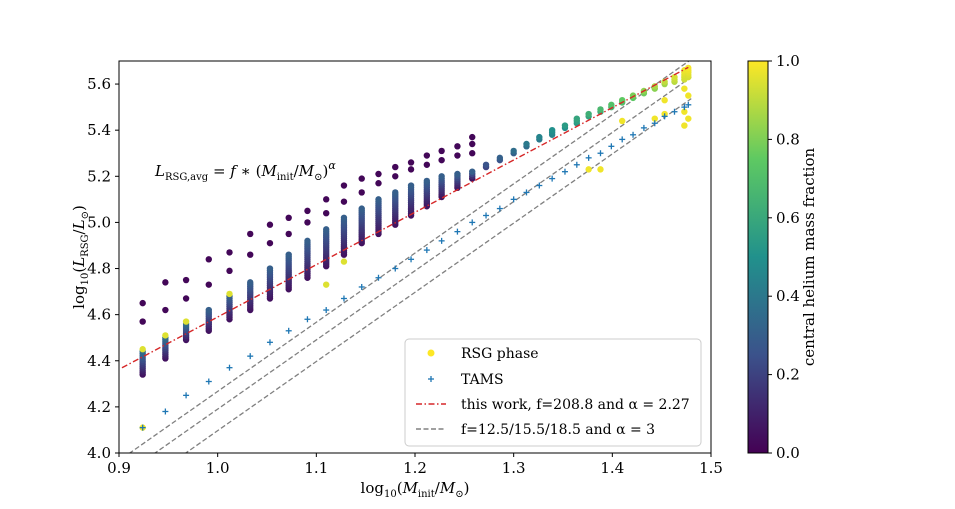  What do you see at coordinates (788, 61) in the screenshot?
I see `colorbar-tick-label: 1.0` at bounding box center [788, 61].